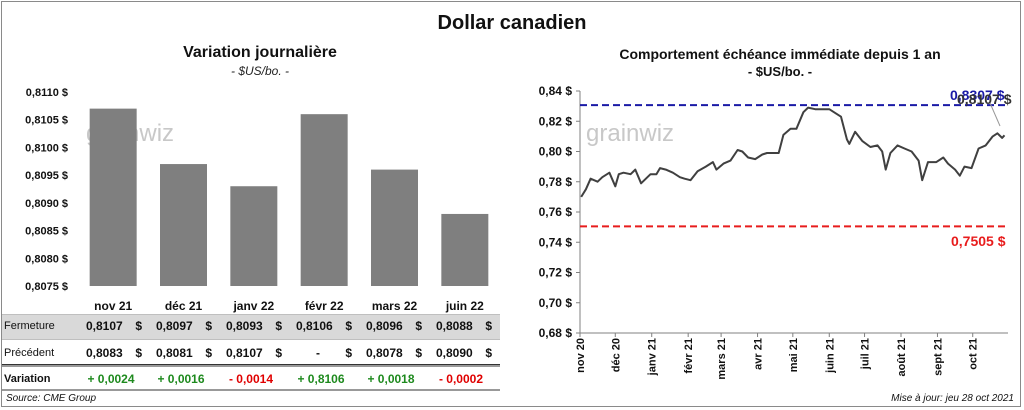 This screenshot has width=1024, height=410. What do you see at coordinates (253, 306) in the screenshot?
I see `x-tick-label: janv 22` at bounding box center [253, 306].